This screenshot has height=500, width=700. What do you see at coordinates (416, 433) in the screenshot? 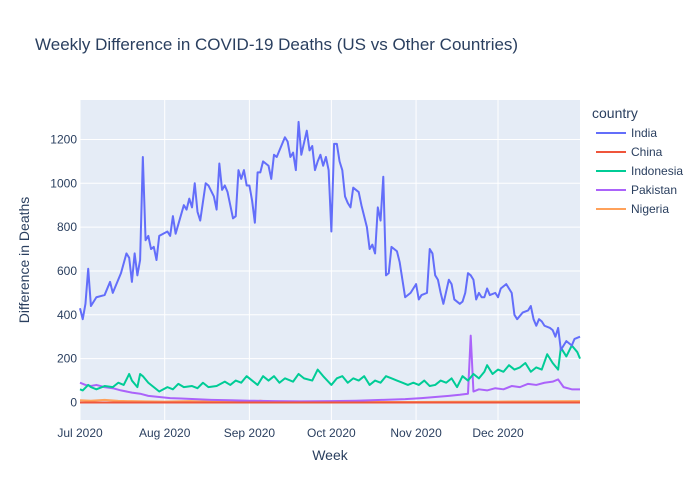
I see `x-tick-label: Nov 2020` at bounding box center [416, 433].